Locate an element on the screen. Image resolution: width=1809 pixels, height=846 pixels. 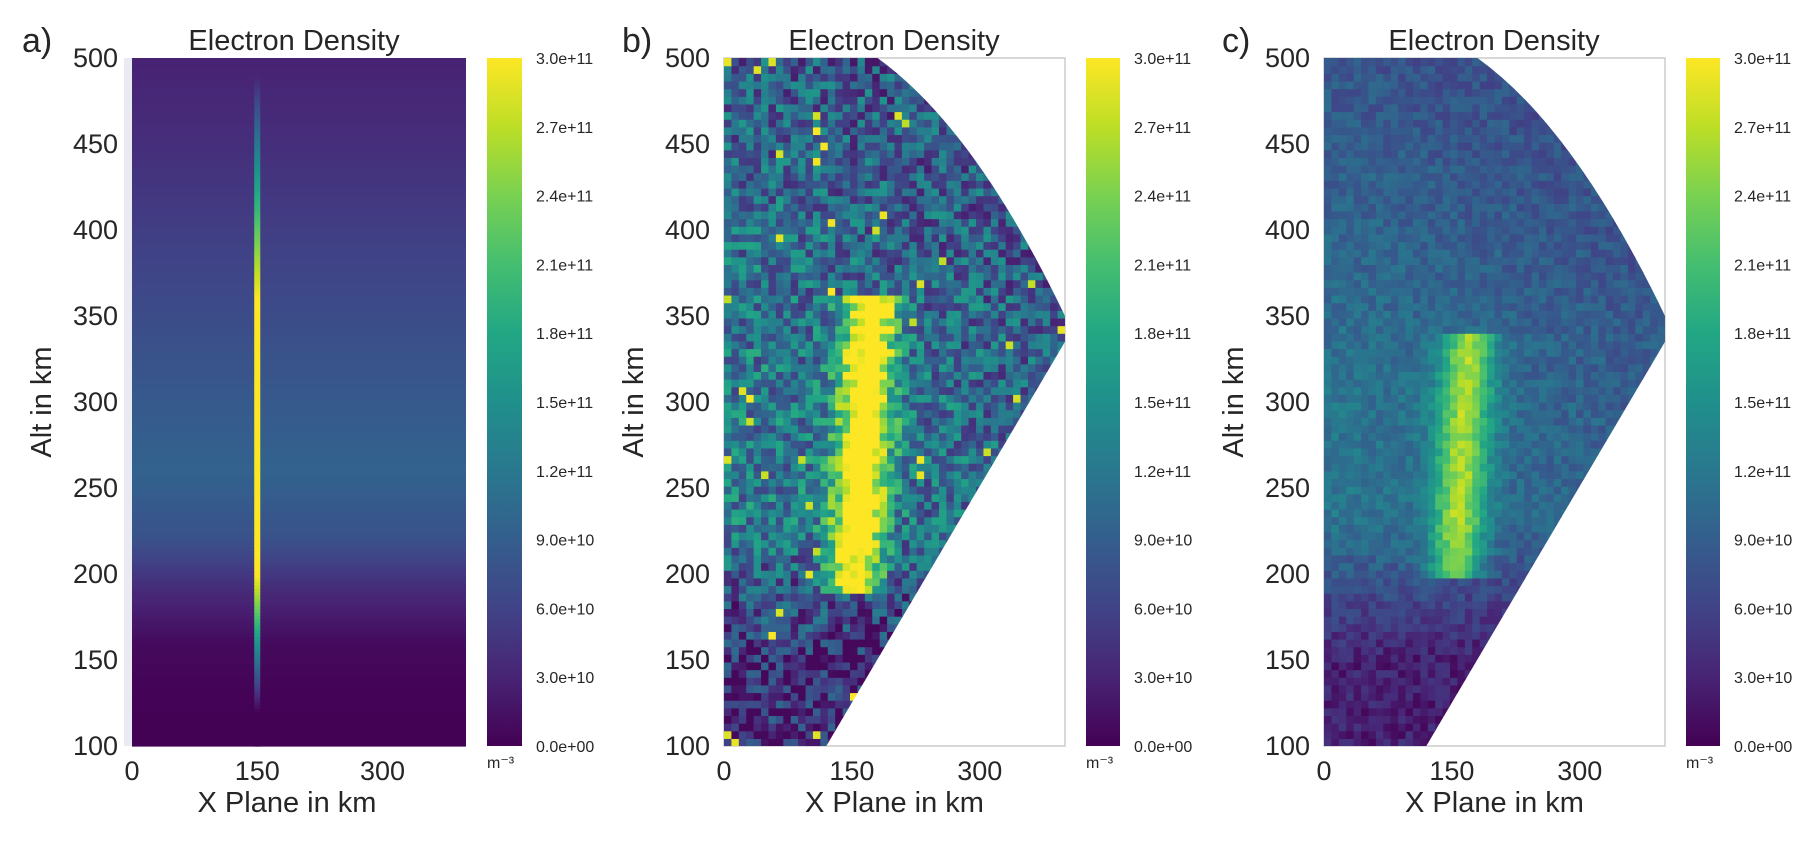
chart-title: Electron Density is located at coordinates (894, 41).